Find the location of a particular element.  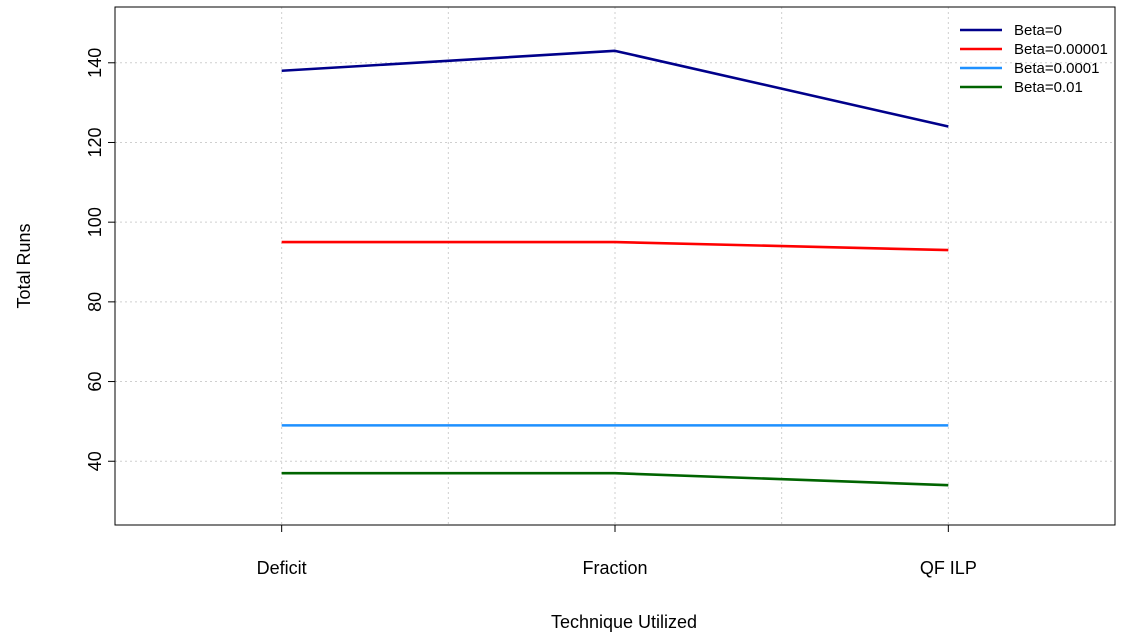

y-tick-label: 40 is located at coordinates (95, 461).